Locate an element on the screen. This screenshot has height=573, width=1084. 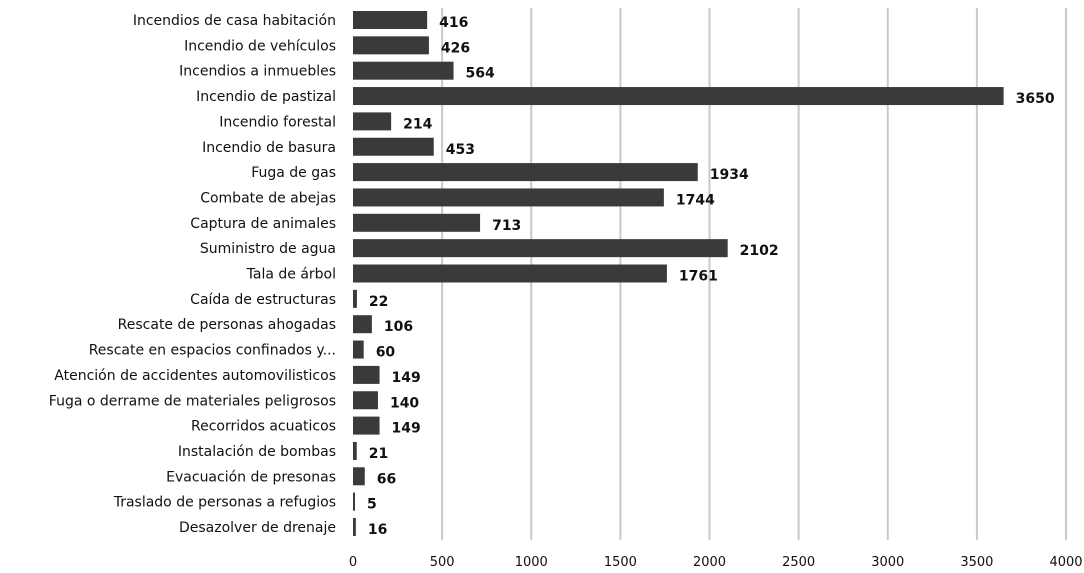
x-tick-label: 3500 is located at coordinates (976, 562).